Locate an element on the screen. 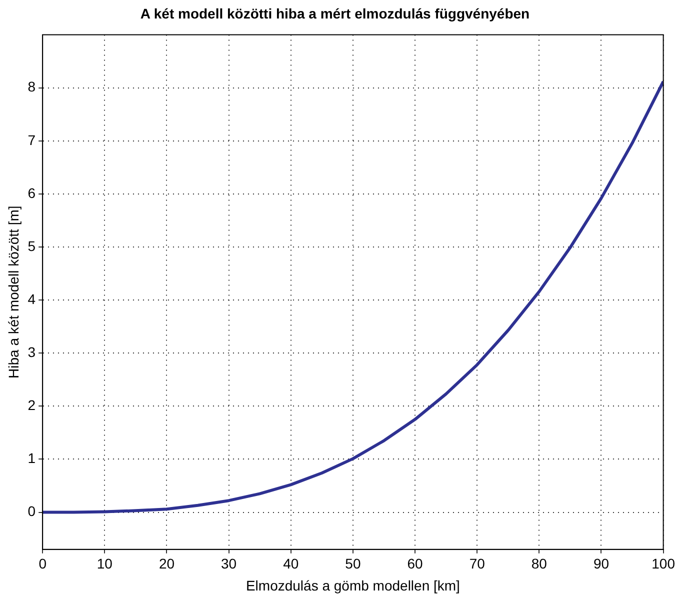 Image resolution: width=678 pixels, height=599 pixels. x-tick-label: 50 is located at coordinates (353, 564).